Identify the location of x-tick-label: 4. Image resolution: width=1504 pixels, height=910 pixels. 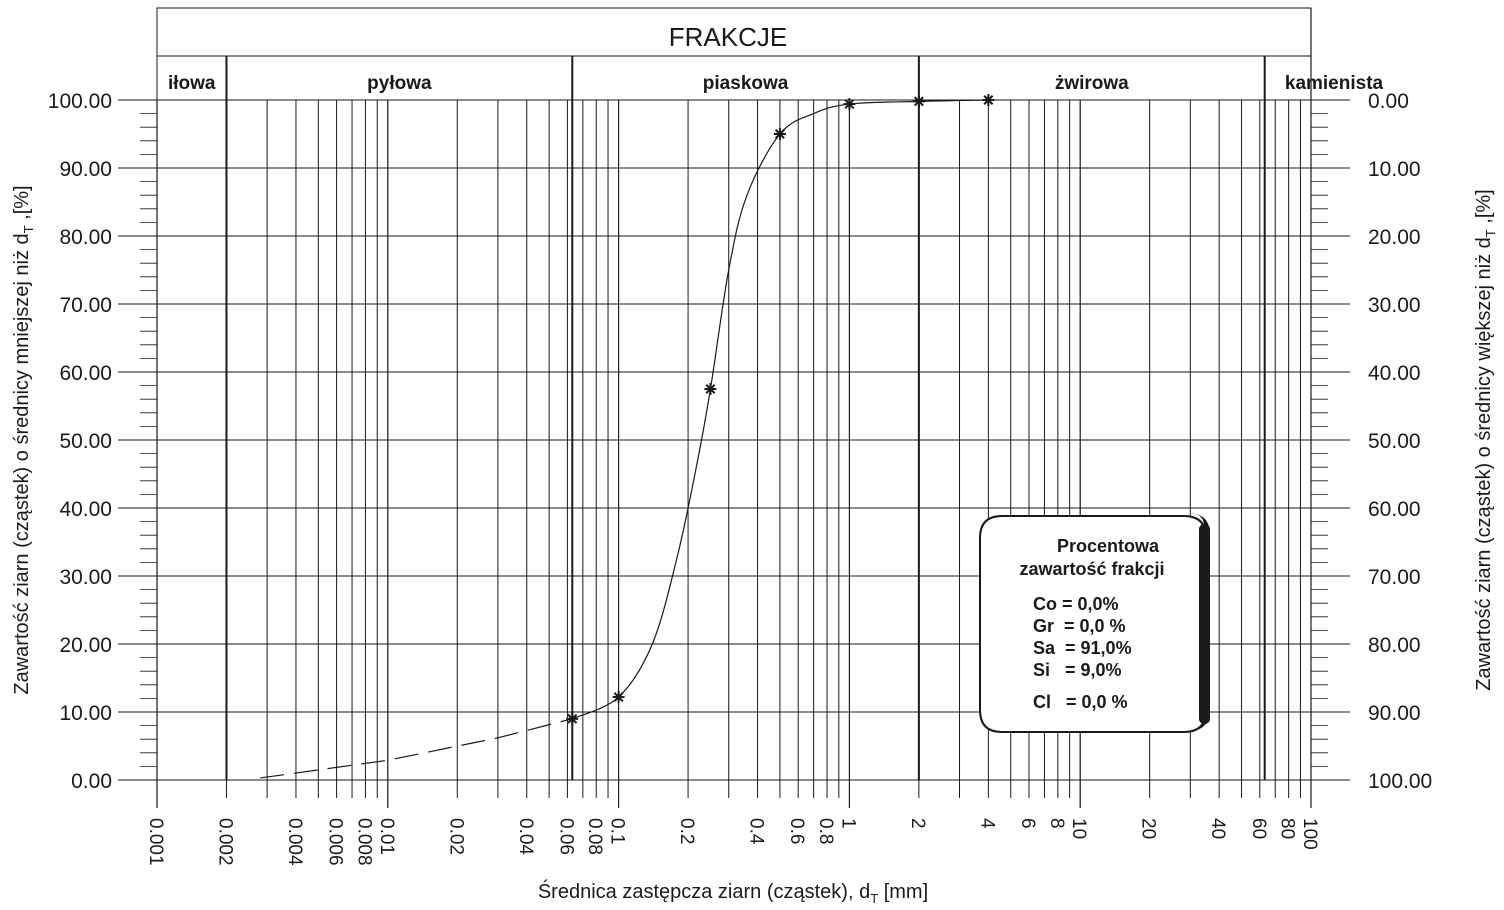
(986, 823).